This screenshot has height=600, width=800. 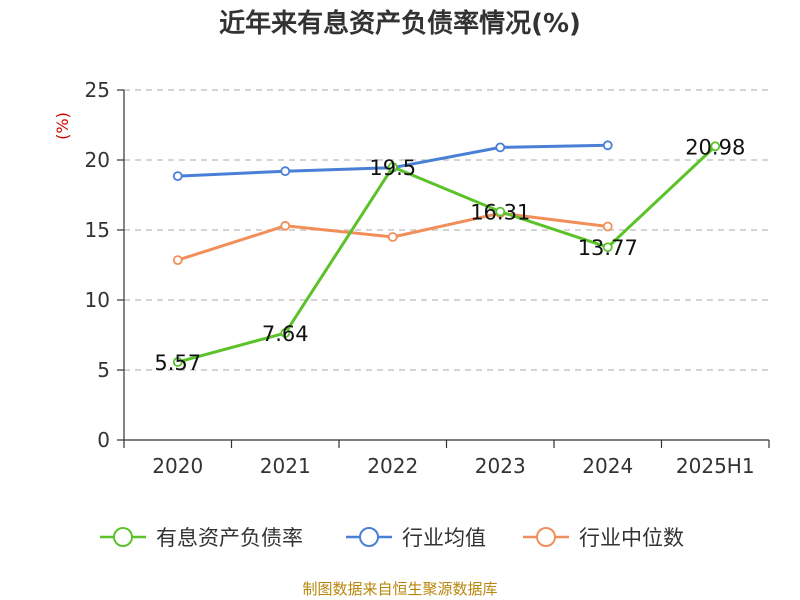 I want to click on x-tick-label-2025H1: 2025H1, so click(x=715, y=466).